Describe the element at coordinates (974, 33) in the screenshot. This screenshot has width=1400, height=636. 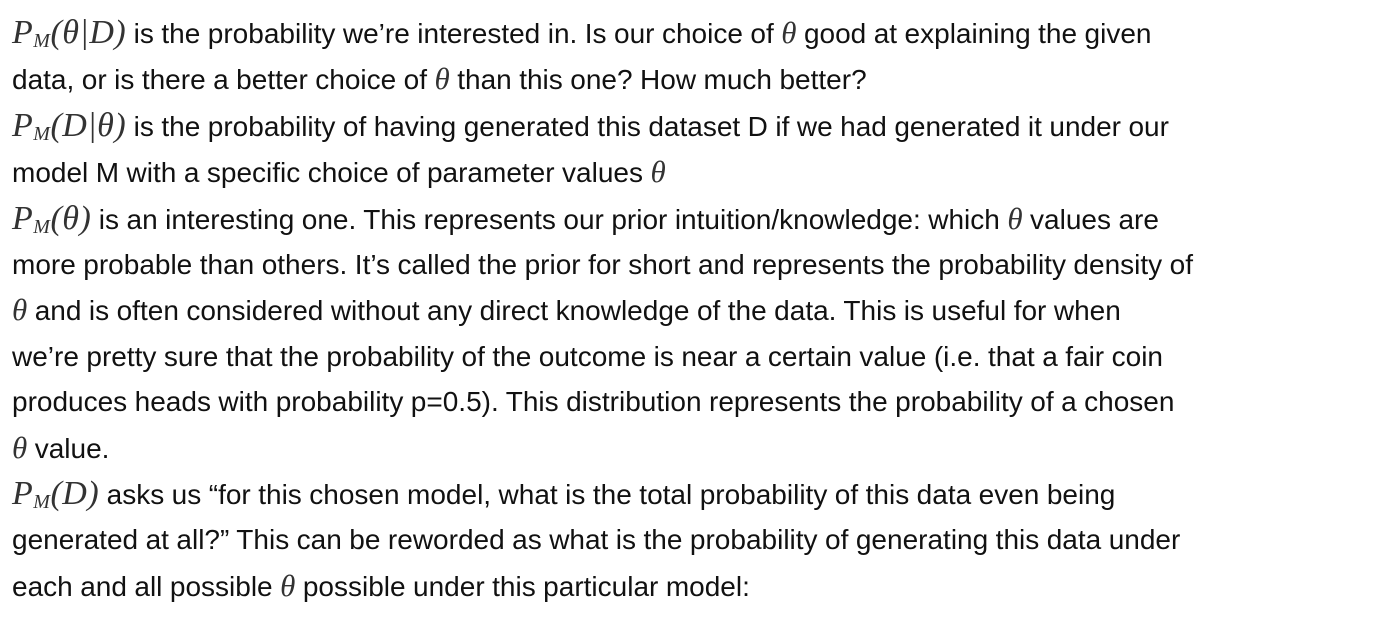
I see `body-text: good at explaining the given` at that location.